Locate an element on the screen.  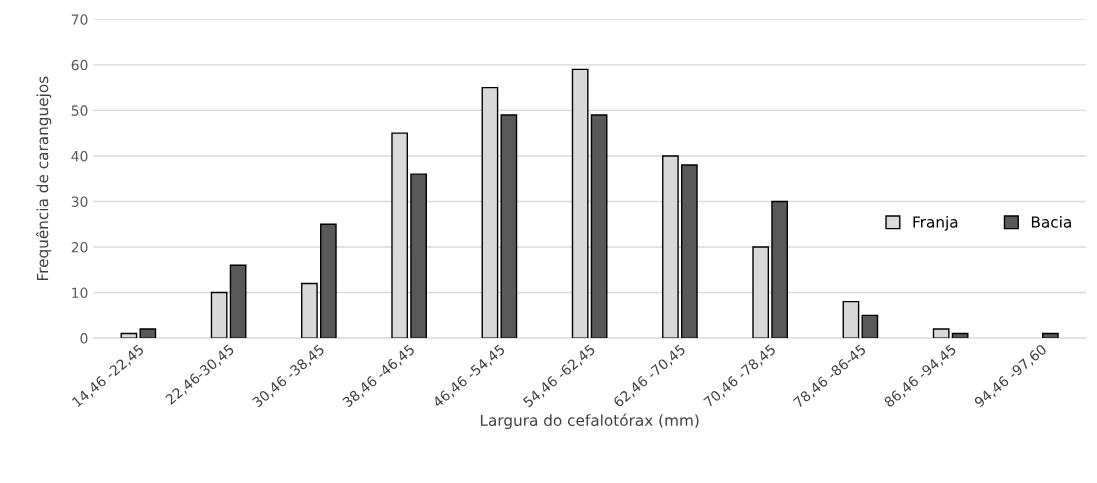
y-tick-label: 0 is located at coordinates (84, 338).